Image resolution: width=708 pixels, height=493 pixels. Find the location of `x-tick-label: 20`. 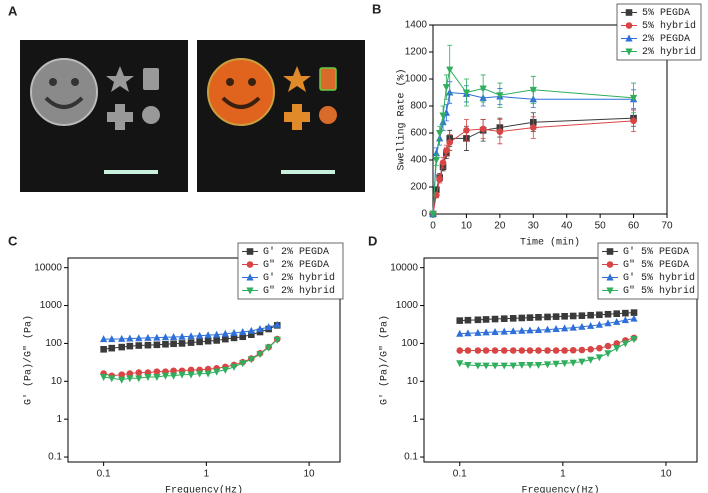

x-tick-label: 20 is located at coordinates (500, 226).